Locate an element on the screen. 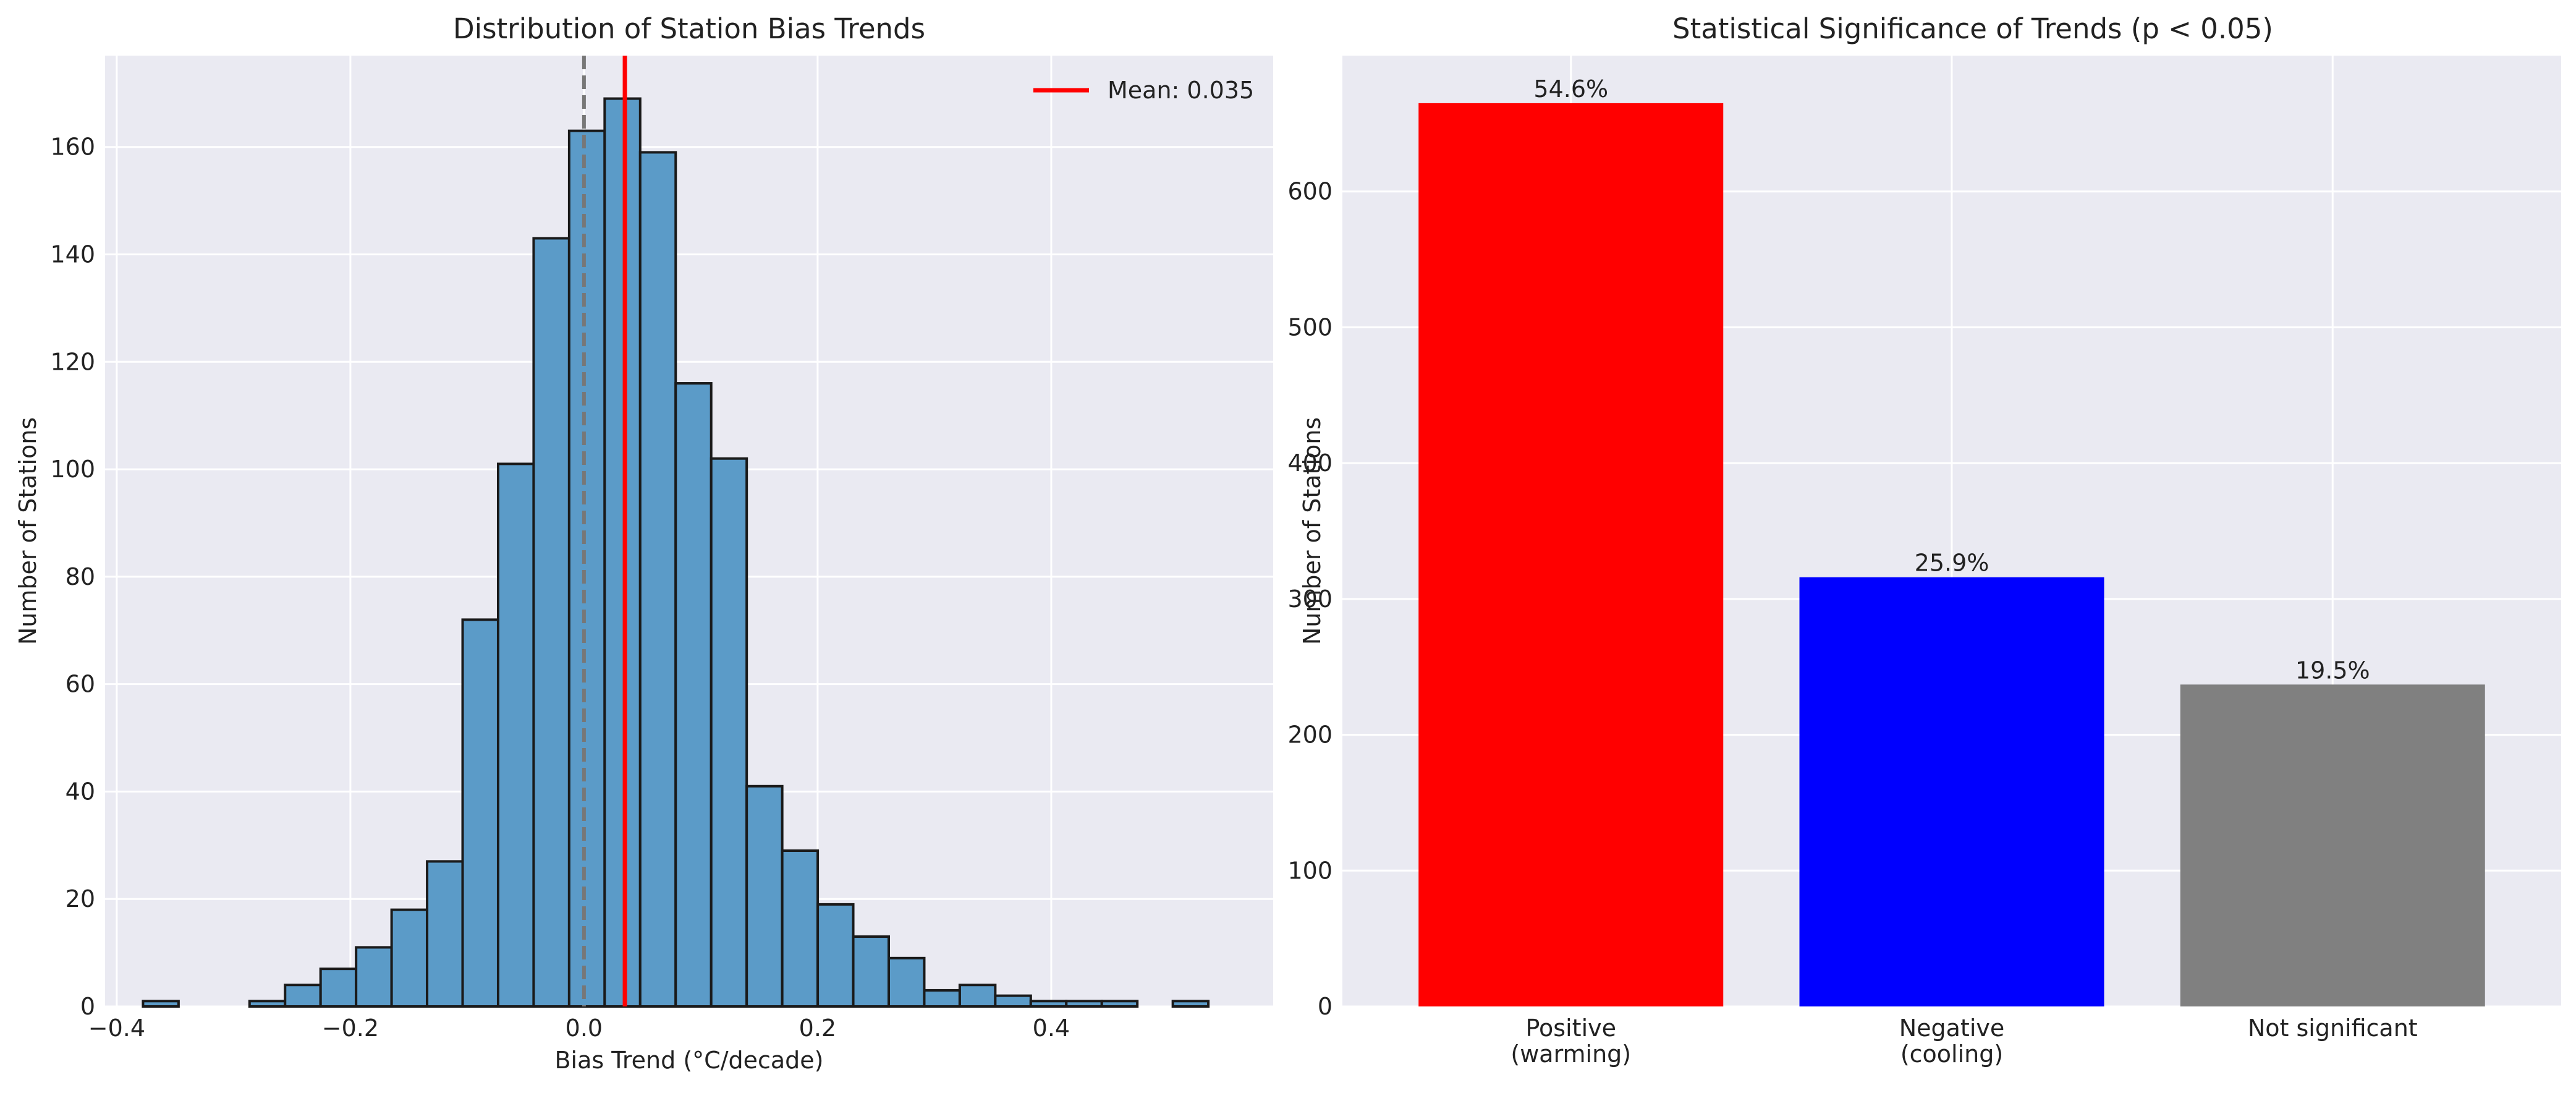 This screenshot has height=1093, width=2576. bar-chart-y-tick-label: 600 is located at coordinates (1309, 192).